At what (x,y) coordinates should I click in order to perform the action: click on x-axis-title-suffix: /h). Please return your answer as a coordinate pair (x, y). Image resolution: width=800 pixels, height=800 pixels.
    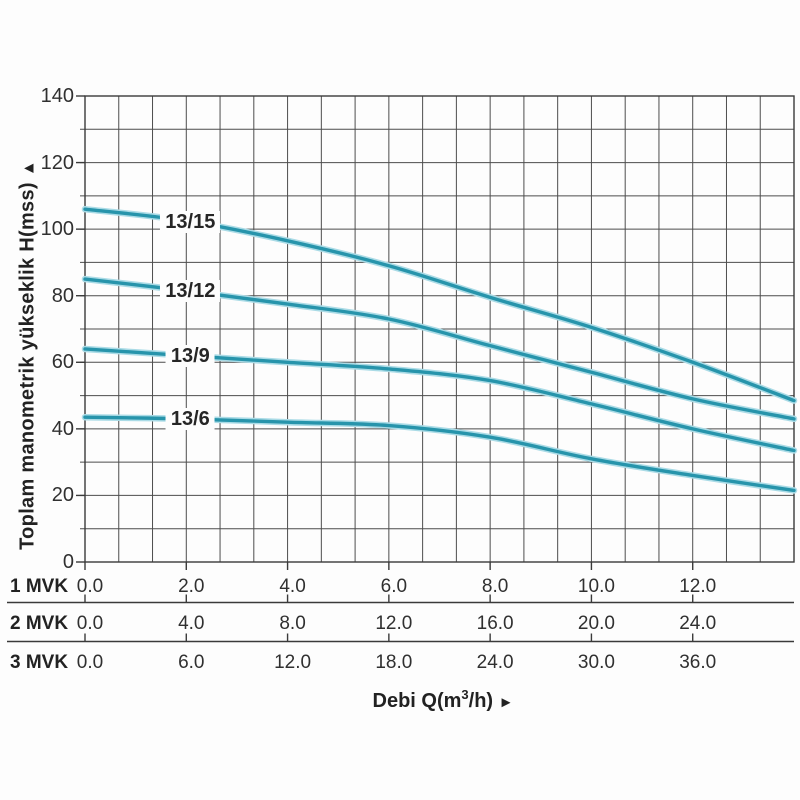
    Looking at the image, I should click on (481, 700).